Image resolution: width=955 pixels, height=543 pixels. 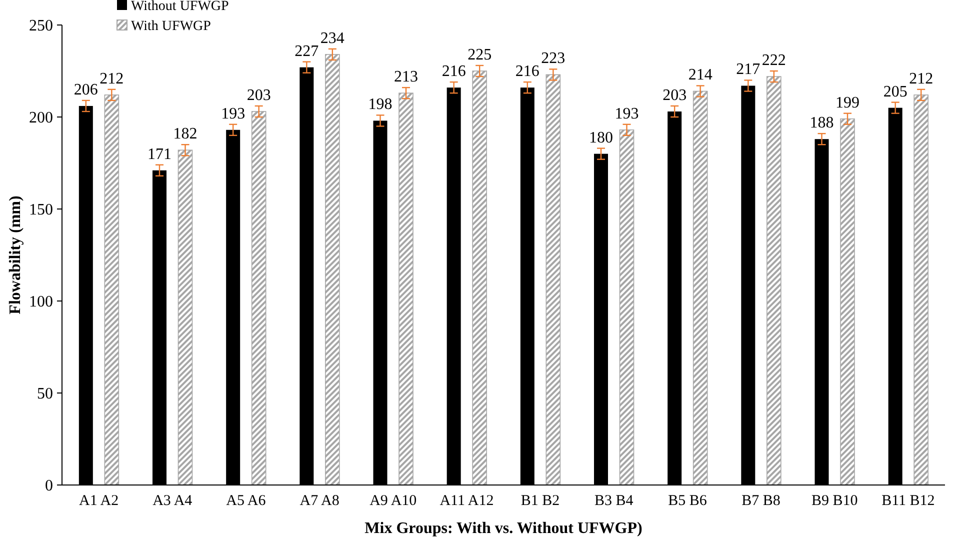 I want to click on data-label: 217, so click(x=748, y=69).